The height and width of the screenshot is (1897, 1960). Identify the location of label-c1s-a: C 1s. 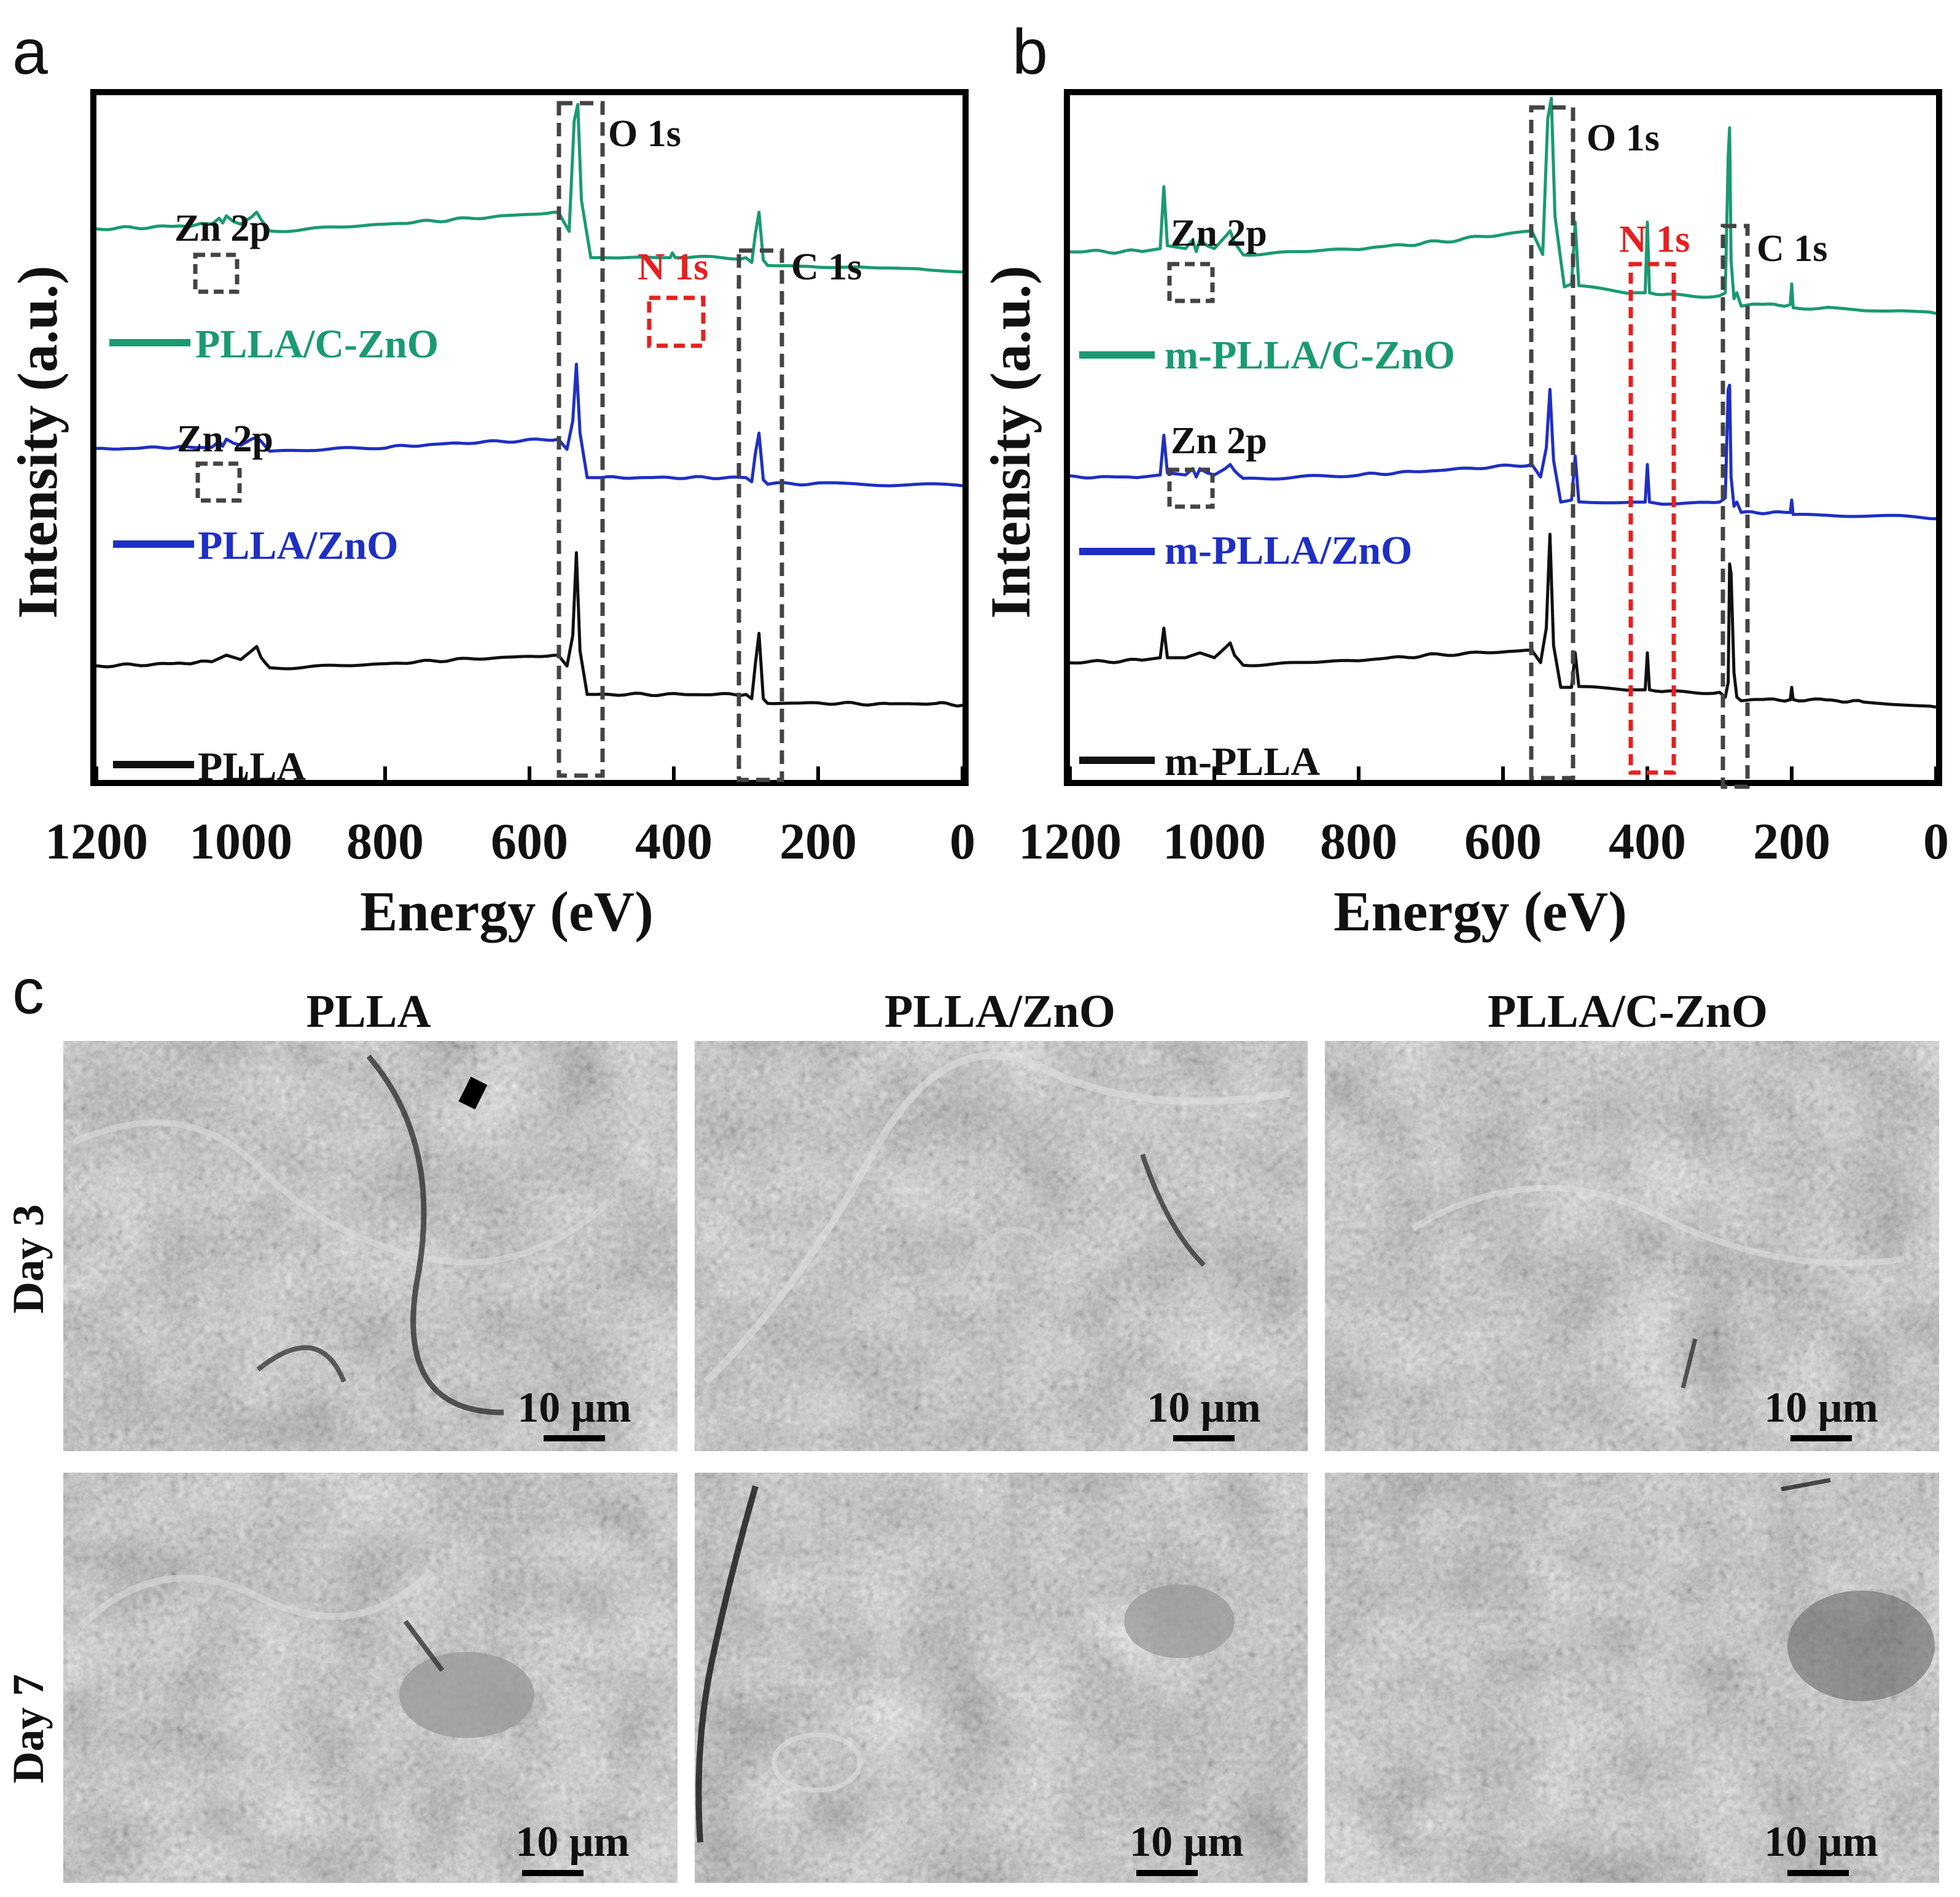
(826, 267).